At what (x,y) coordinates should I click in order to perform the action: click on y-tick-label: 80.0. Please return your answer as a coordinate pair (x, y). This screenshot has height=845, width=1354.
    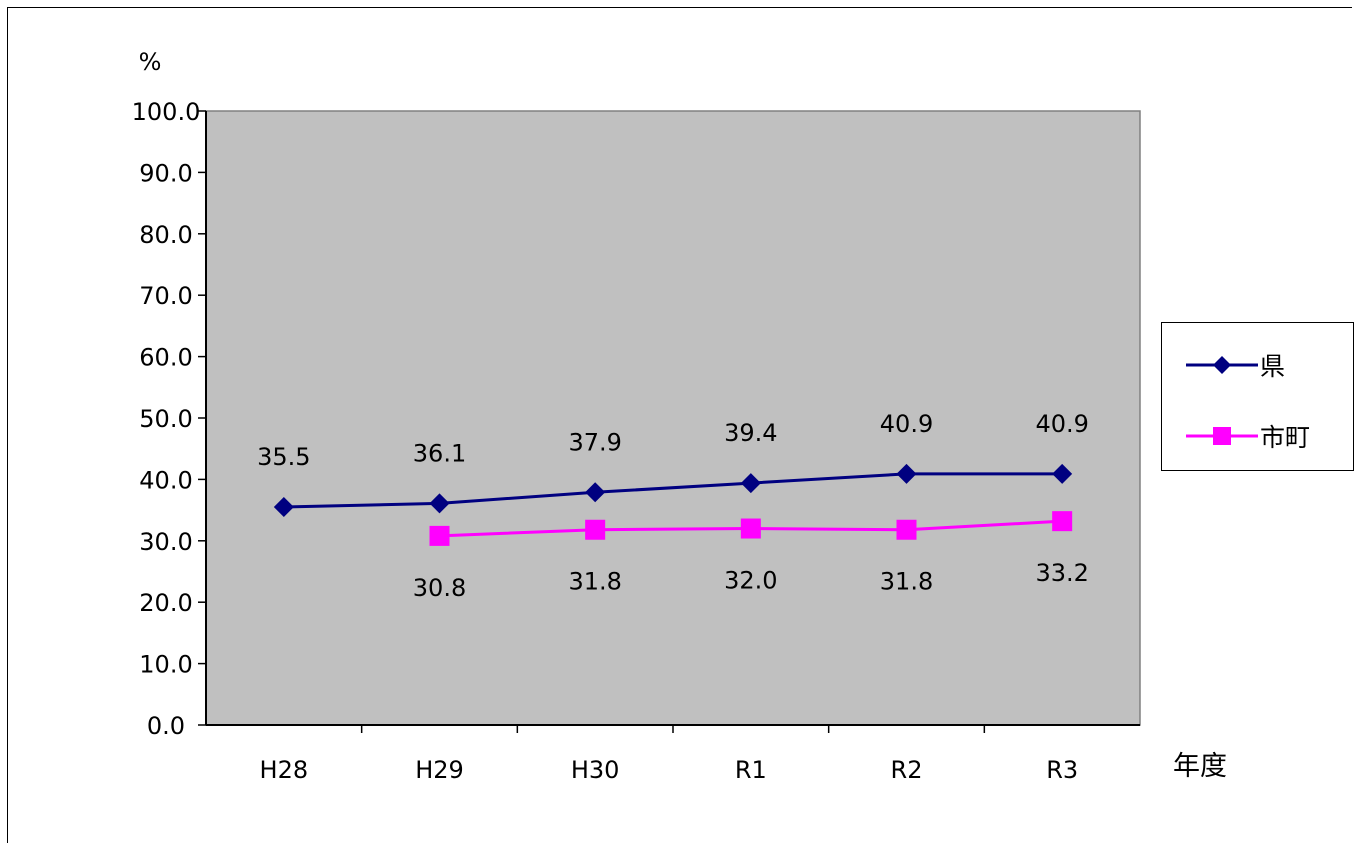
    Looking at the image, I should click on (165, 235).